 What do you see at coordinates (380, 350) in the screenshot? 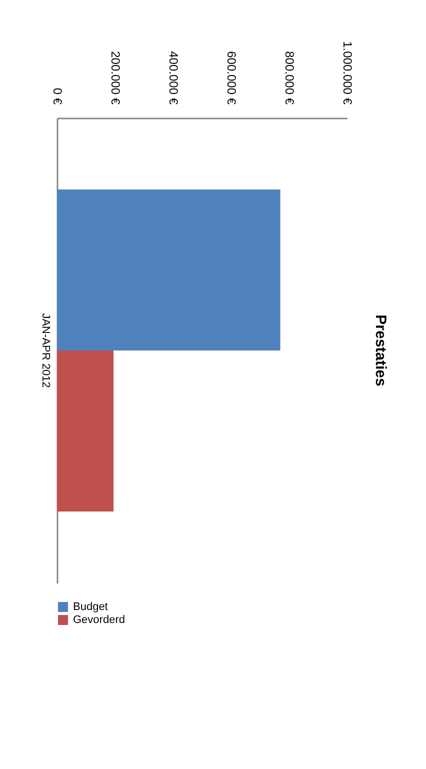
I see `text: Prestaties` at bounding box center [380, 350].